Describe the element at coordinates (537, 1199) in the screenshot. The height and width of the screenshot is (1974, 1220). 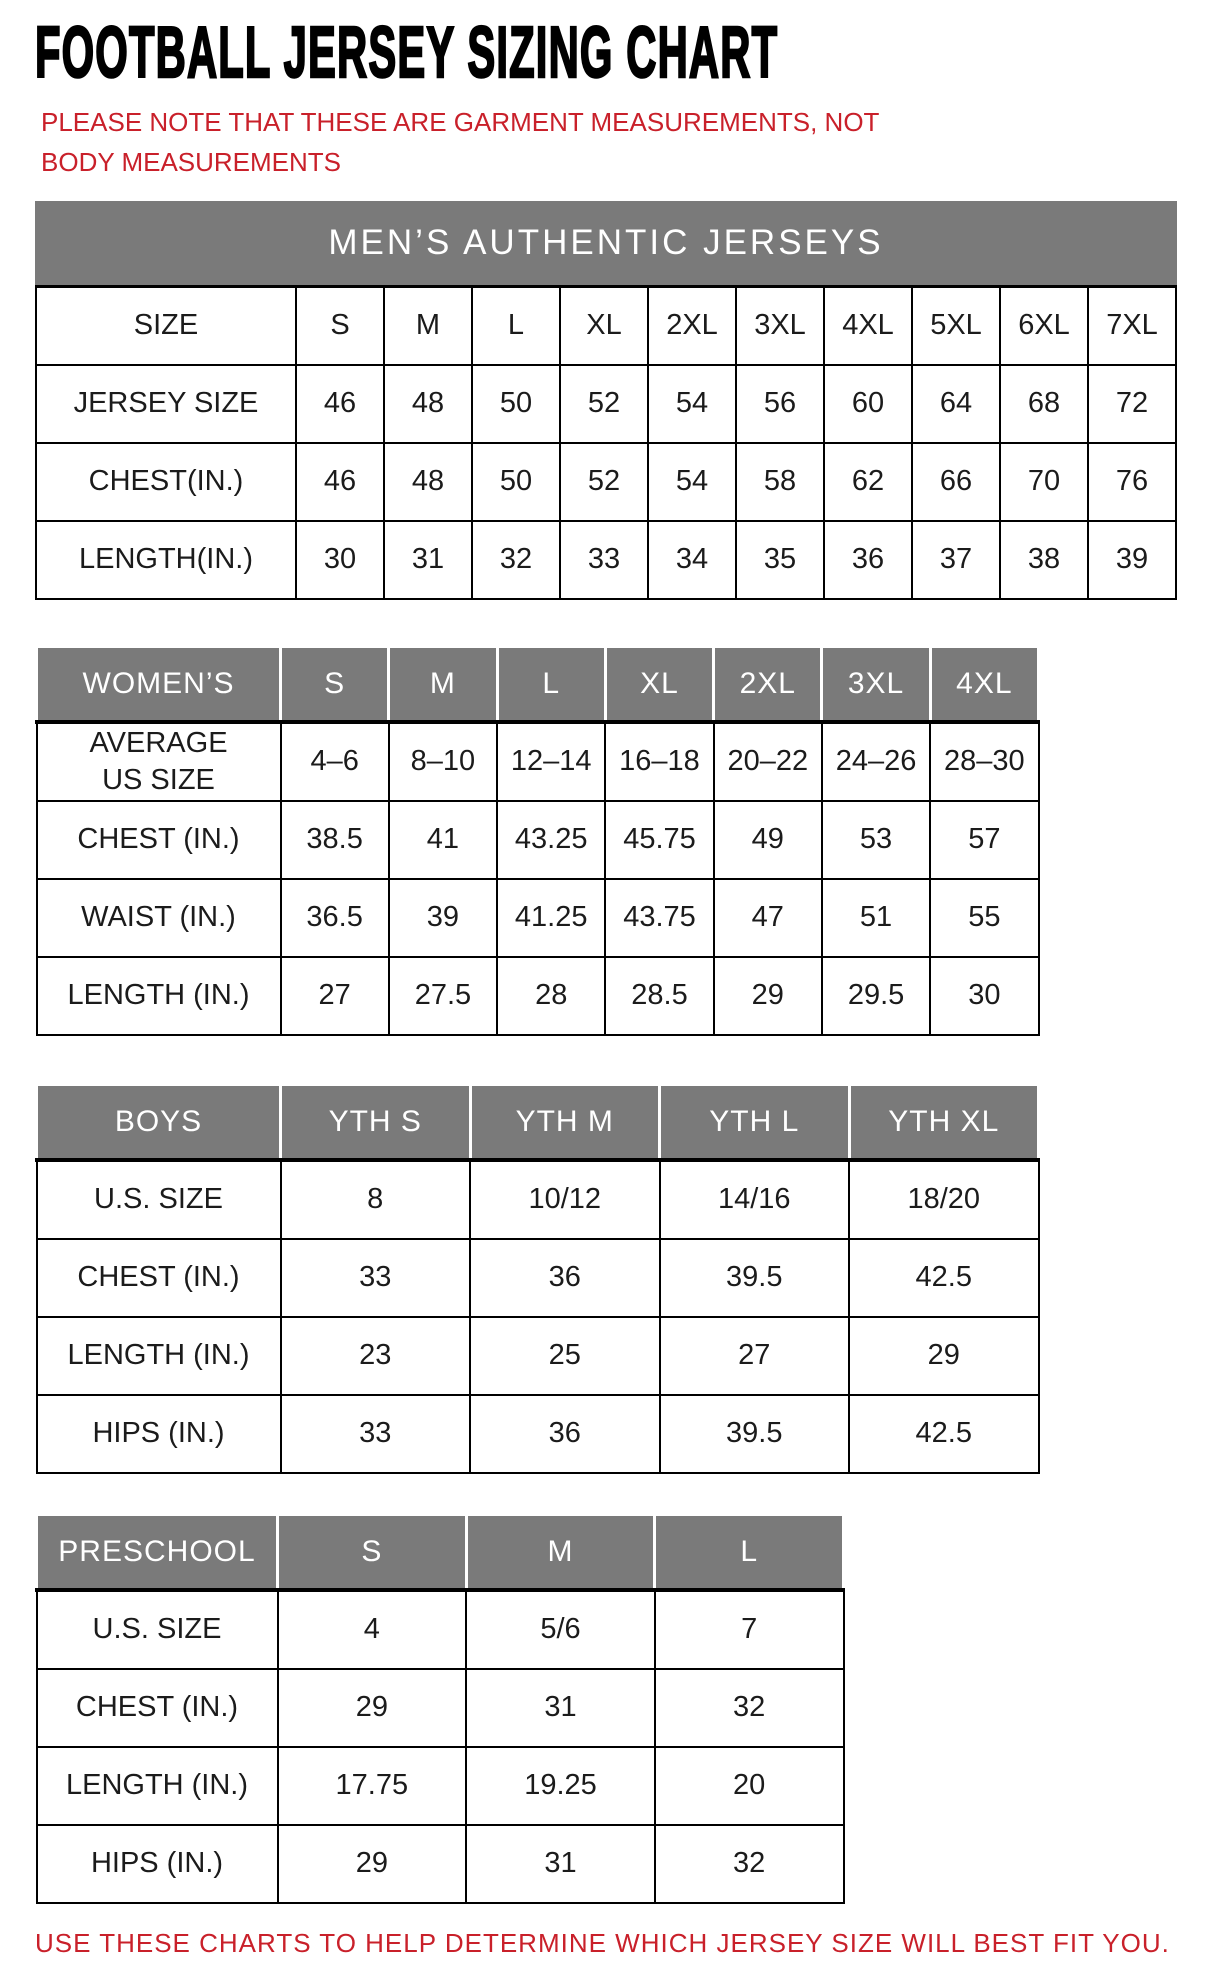
I see `boys-row: U.S. SIZE 8 10/12 14/16 18/20` at that location.